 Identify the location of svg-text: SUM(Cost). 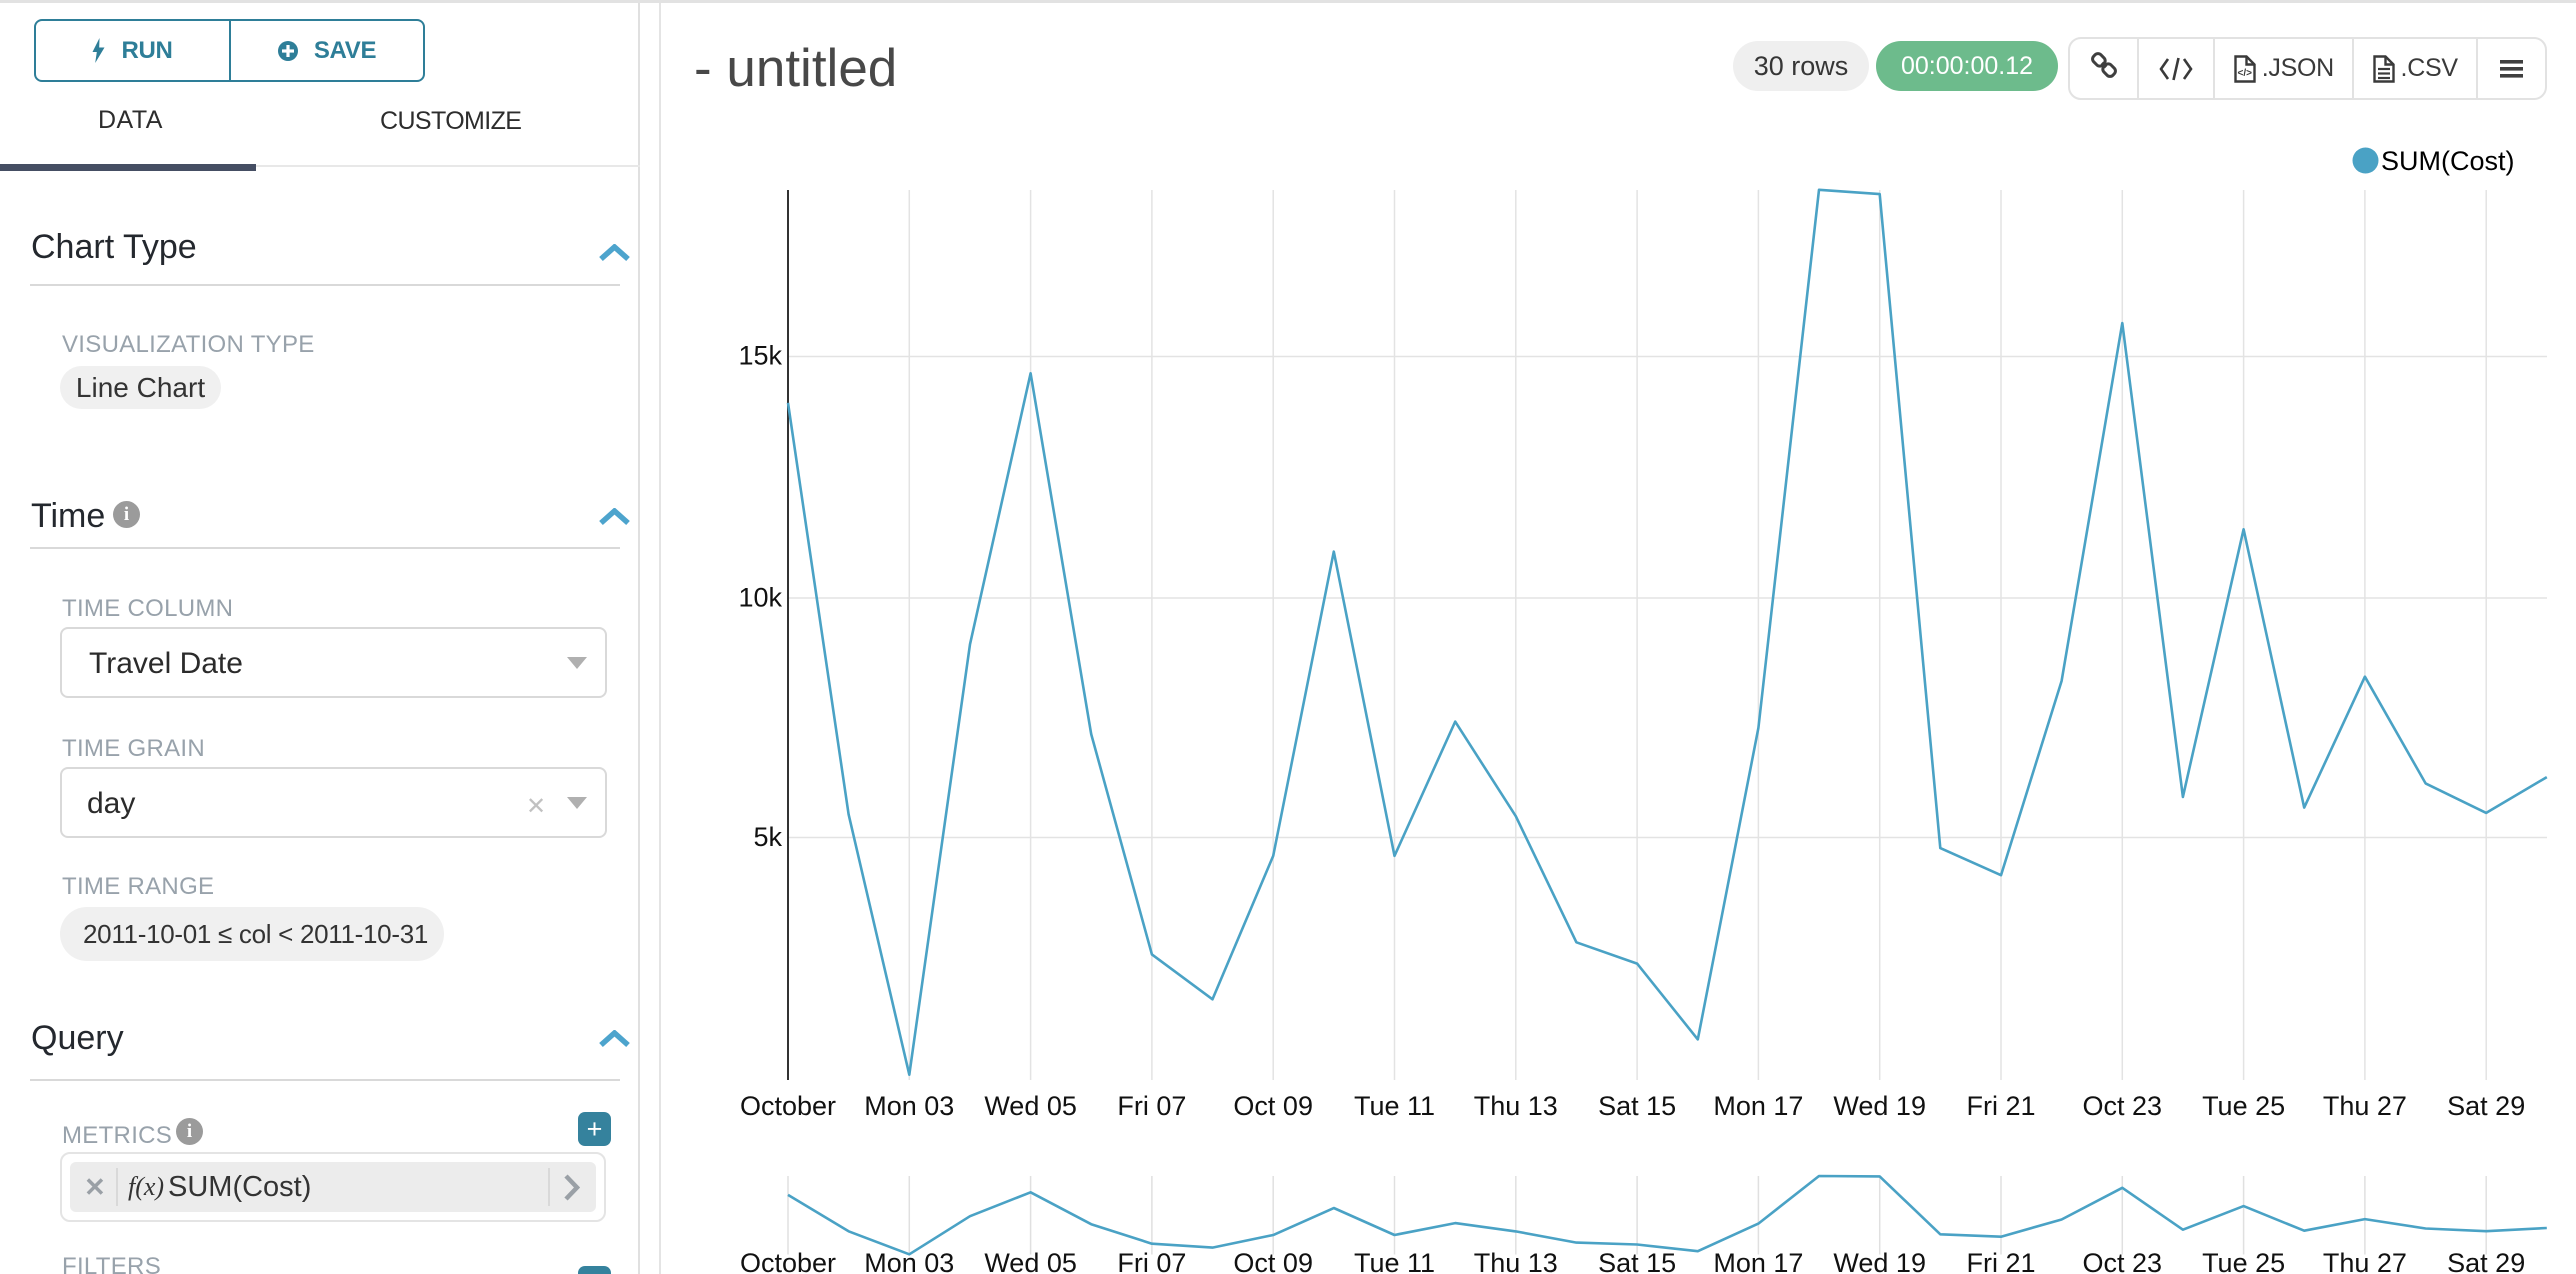
(2448, 161).